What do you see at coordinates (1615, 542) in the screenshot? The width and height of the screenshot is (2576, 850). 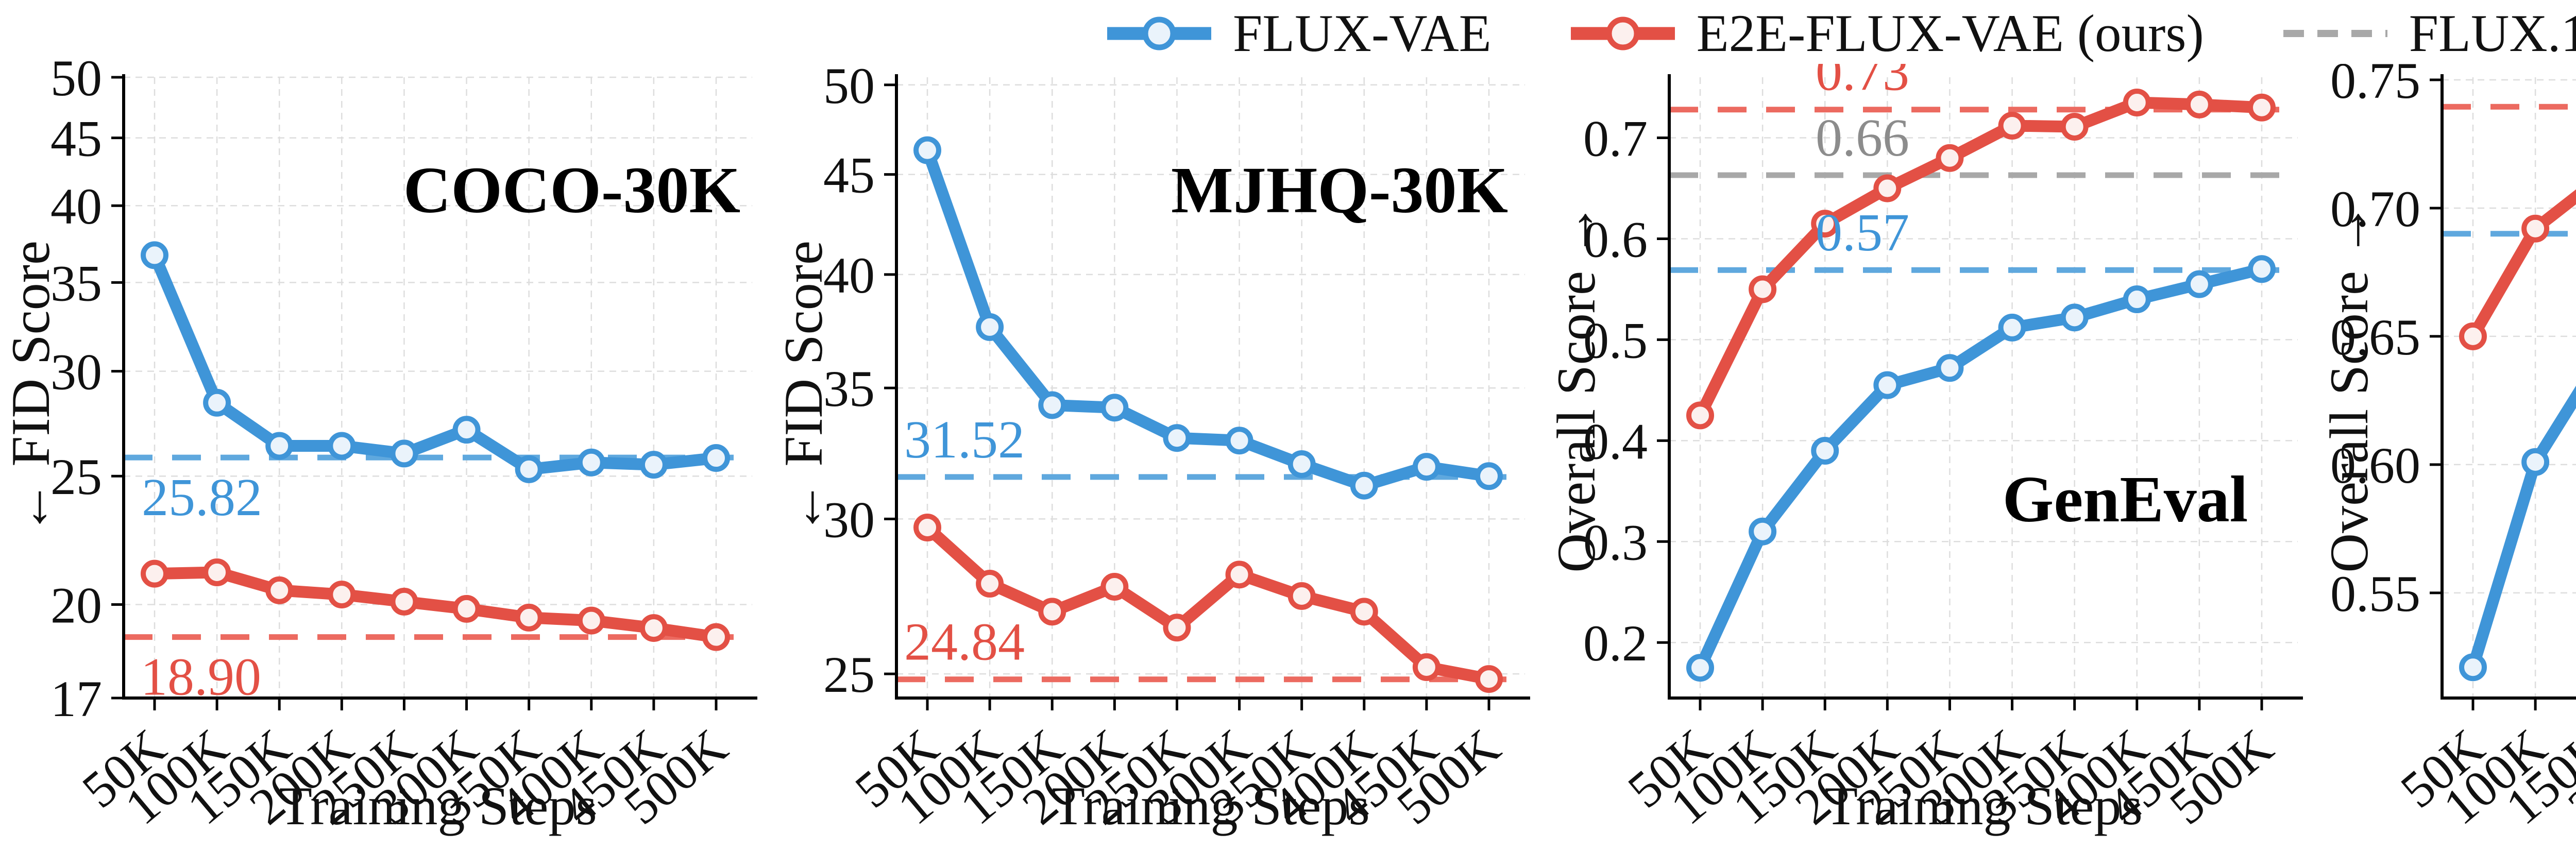 I see `y-tick-label: 0.3` at bounding box center [1615, 542].